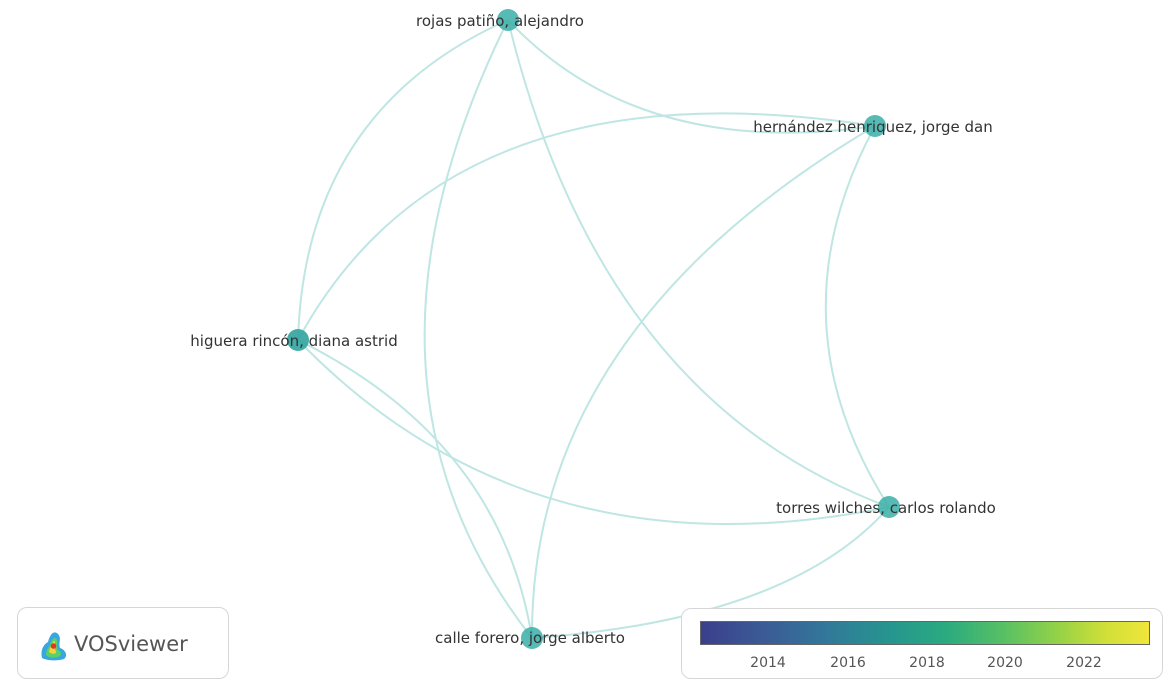 The width and height of the screenshot is (1167, 682). I want to click on vosviewer-logo: VOSviewer, so click(123, 643).